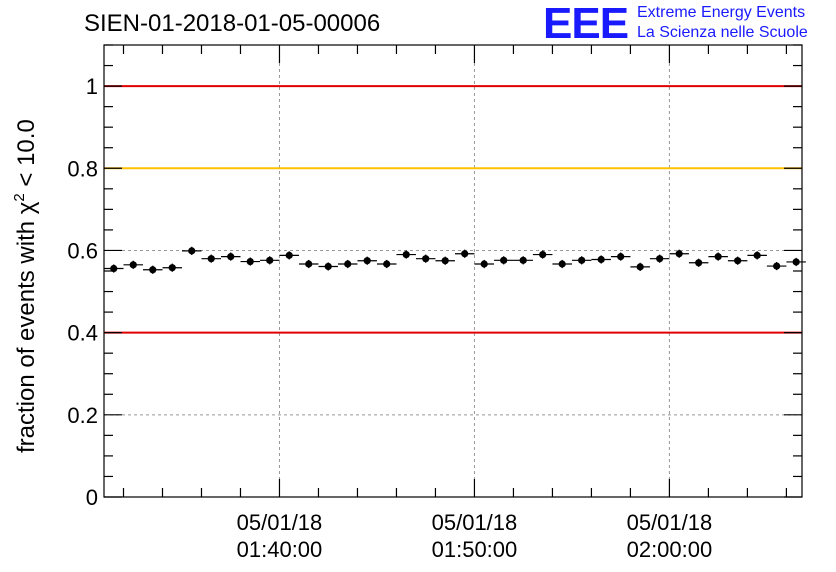 This screenshot has width=836, height=572. What do you see at coordinates (92, 86) in the screenshot?
I see `y-tick-label: 1` at bounding box center [92, 86].